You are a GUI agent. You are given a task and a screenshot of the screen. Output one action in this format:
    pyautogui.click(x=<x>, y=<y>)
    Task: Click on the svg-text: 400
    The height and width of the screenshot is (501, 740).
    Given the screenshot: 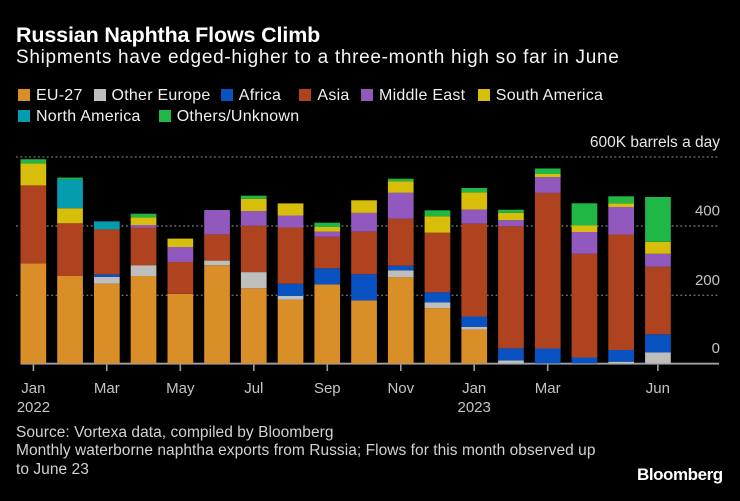 What is the action you would take?
    pyautogui.click(x=707, y=211)
    